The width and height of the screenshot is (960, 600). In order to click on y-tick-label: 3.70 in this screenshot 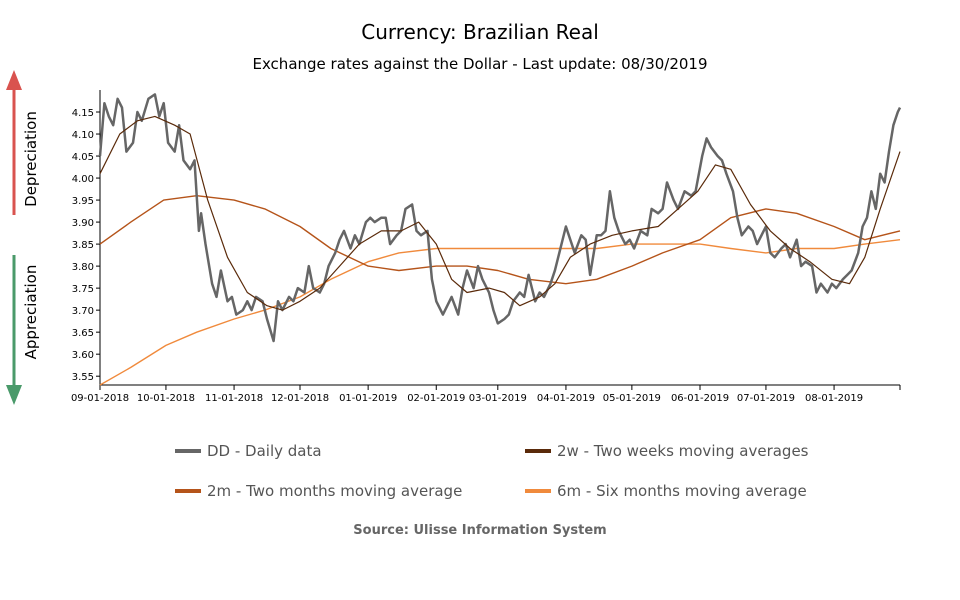, I will do `click(83, 311)`.